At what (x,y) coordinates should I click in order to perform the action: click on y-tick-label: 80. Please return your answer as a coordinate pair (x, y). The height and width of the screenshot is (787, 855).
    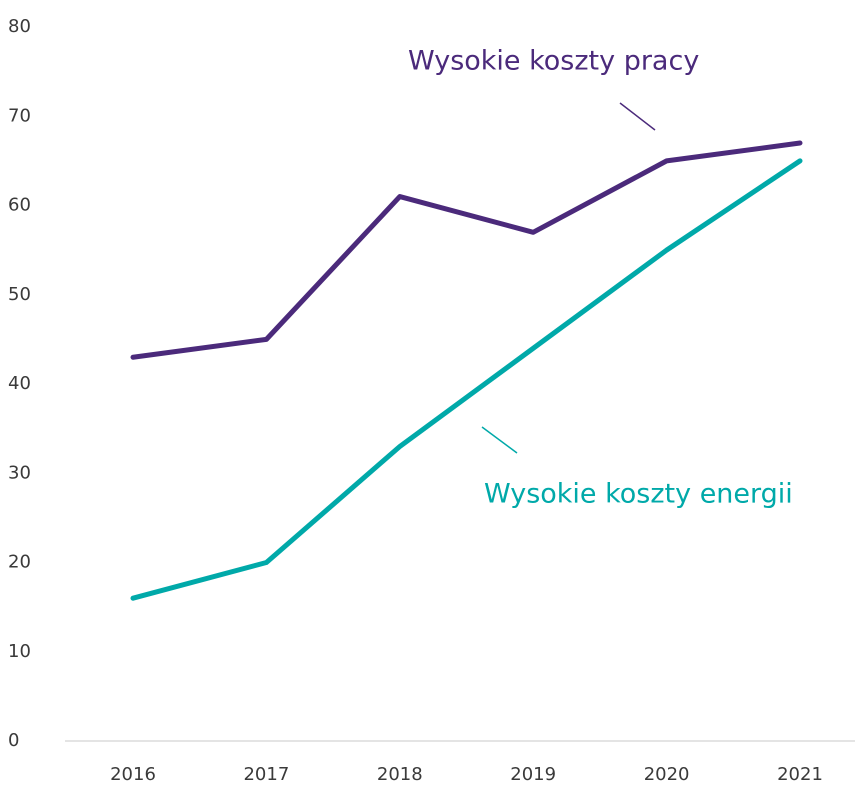
    Looking at the image, I should click on (19, 26).